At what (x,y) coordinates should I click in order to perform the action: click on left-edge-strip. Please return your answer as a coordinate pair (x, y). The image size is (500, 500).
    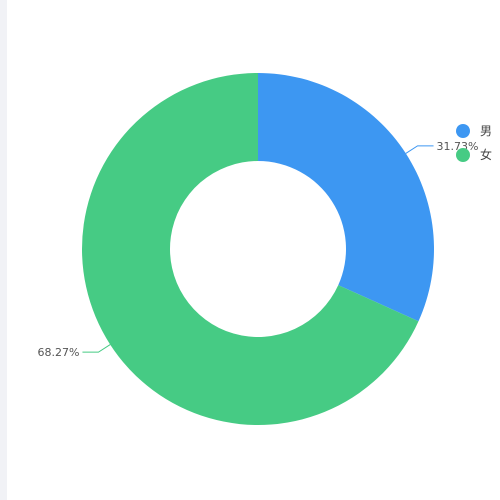
    Looking at the image, I should click on (3, 250).